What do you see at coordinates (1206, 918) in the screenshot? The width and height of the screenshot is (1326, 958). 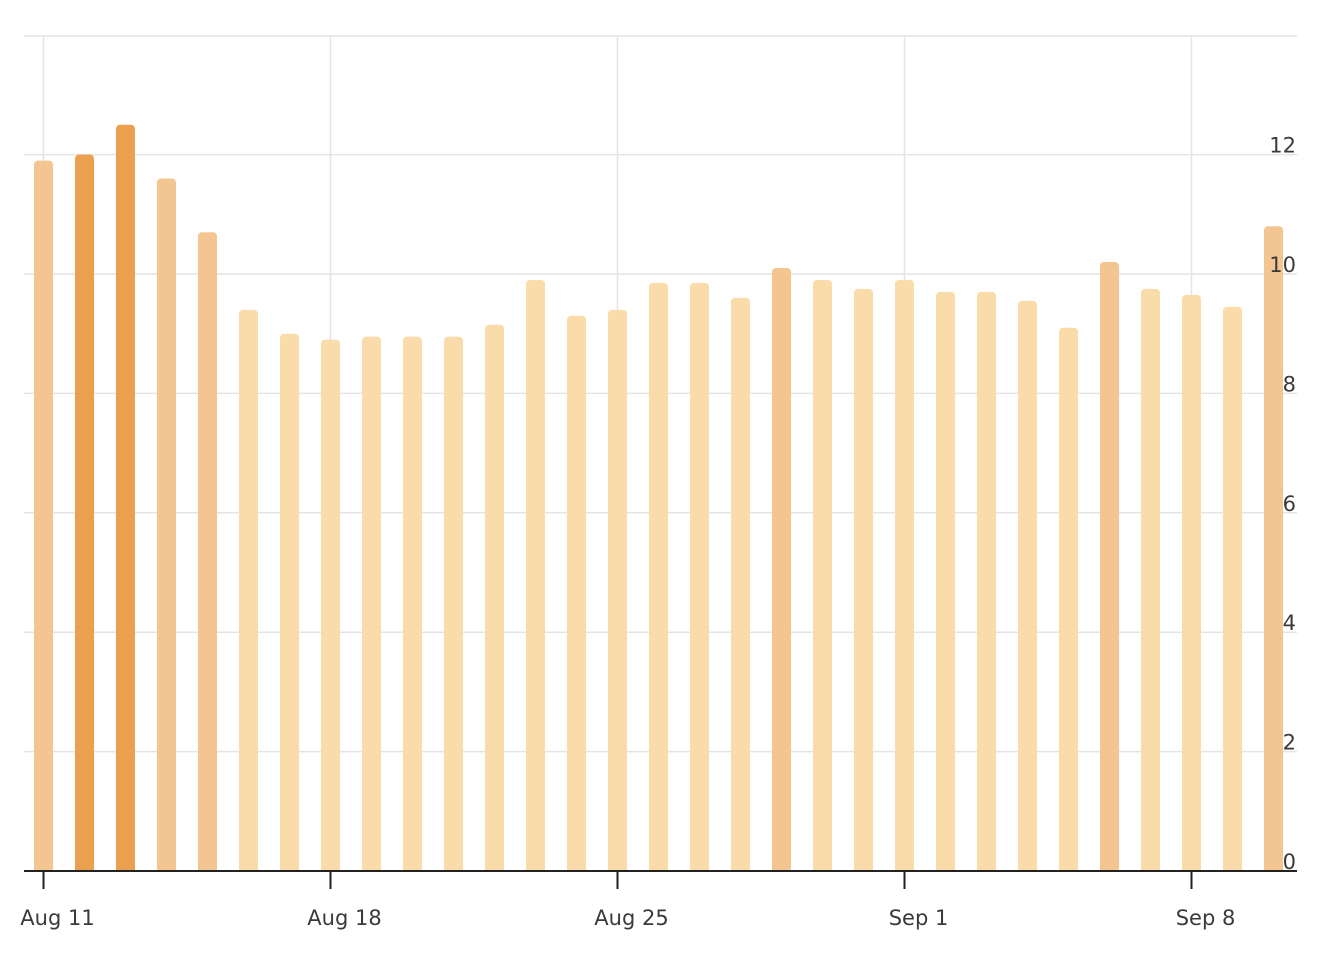 I see `x-tick-label: Sep 8` at bounding box center [1206, 918].